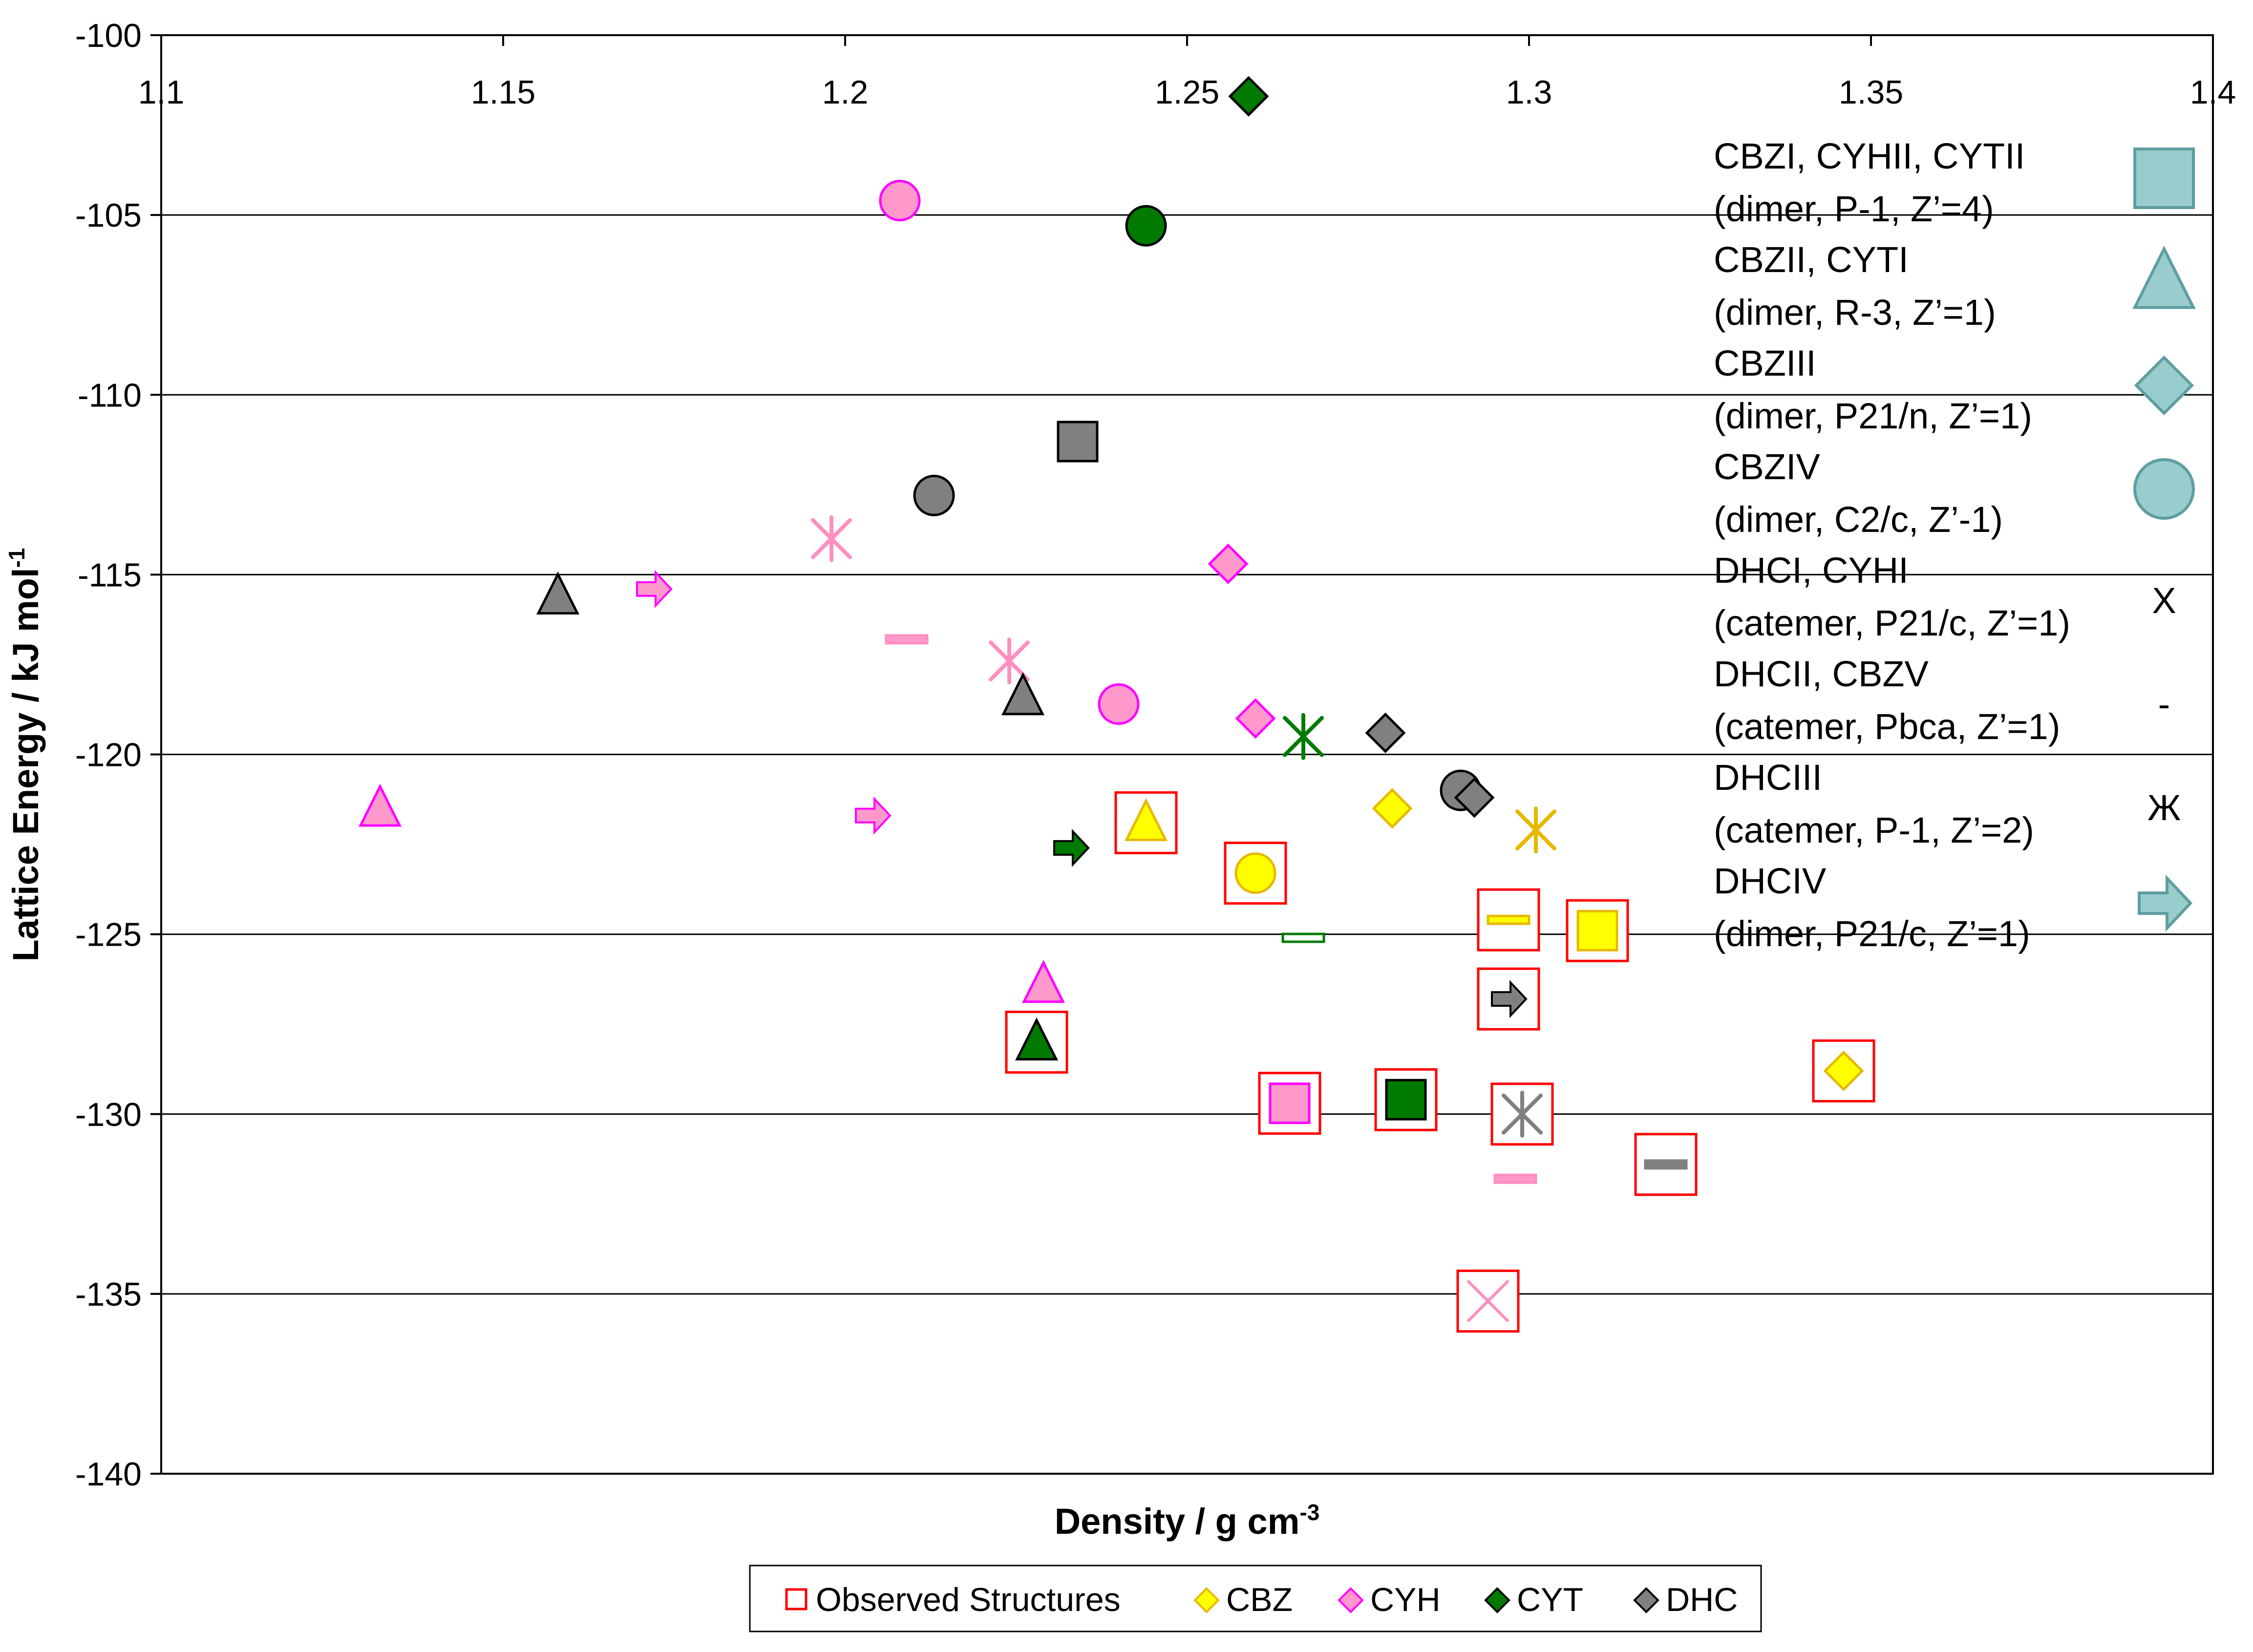  What do you see at coordinates (1177, 1521) in the screenshot?
I see `x-axis-title-text: Density / g cm` at bounding box center [1177, 1521].